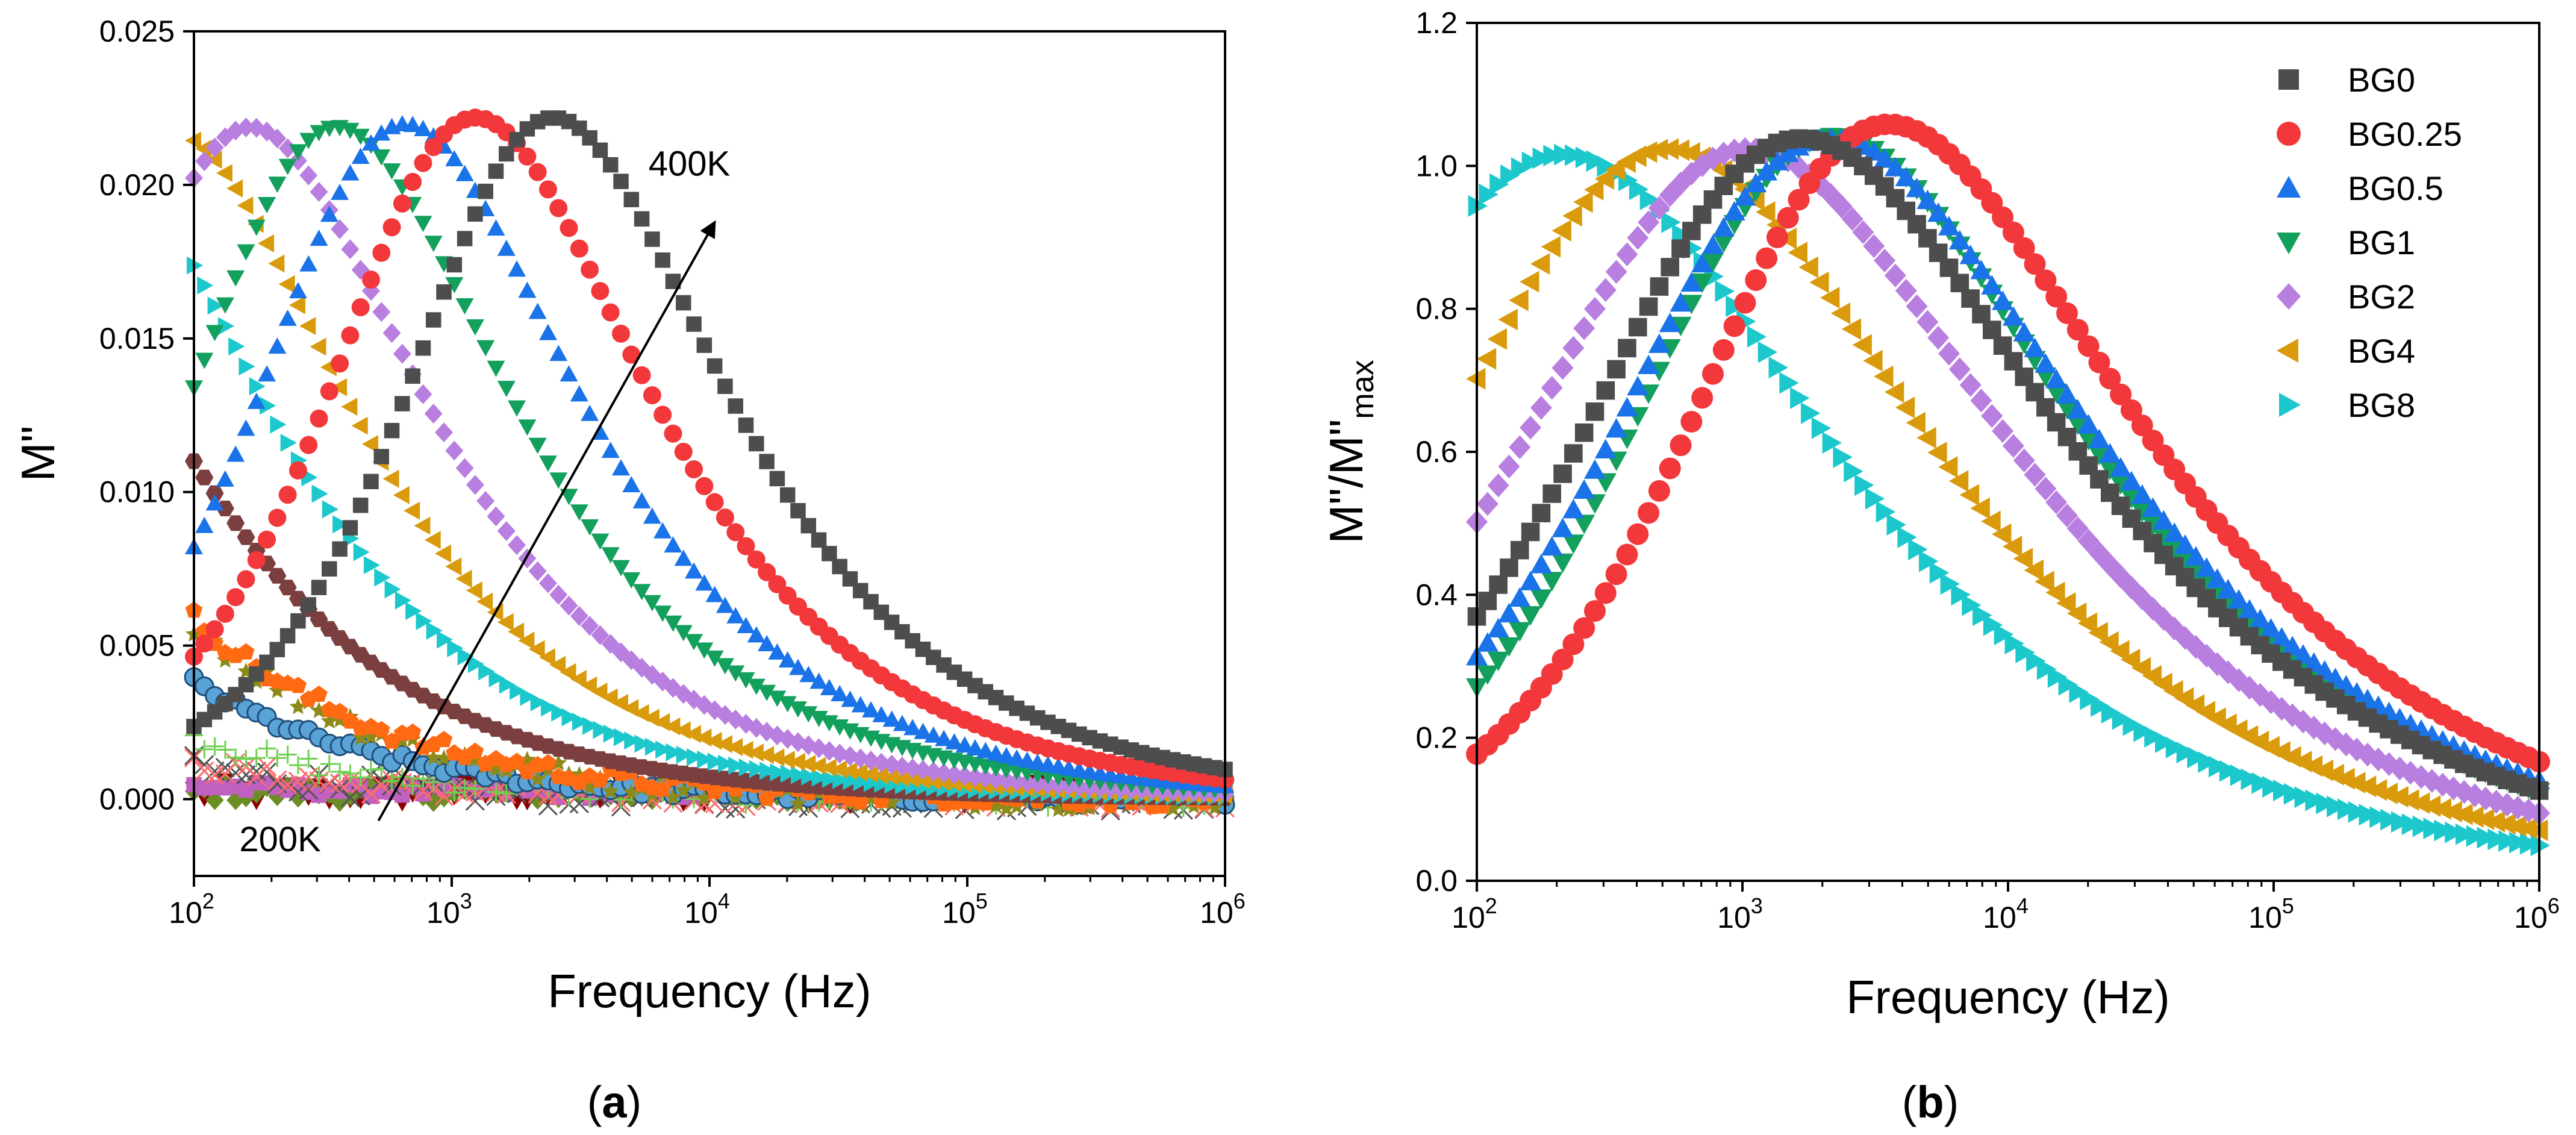 Image resolution: width=2576 pixels, height=1135 pixels. What do you see at coordinates (2395, 188) in the screenshot?
I see `legend-label-BG0.5: BG0.5` at bounding box center [2395, 188].